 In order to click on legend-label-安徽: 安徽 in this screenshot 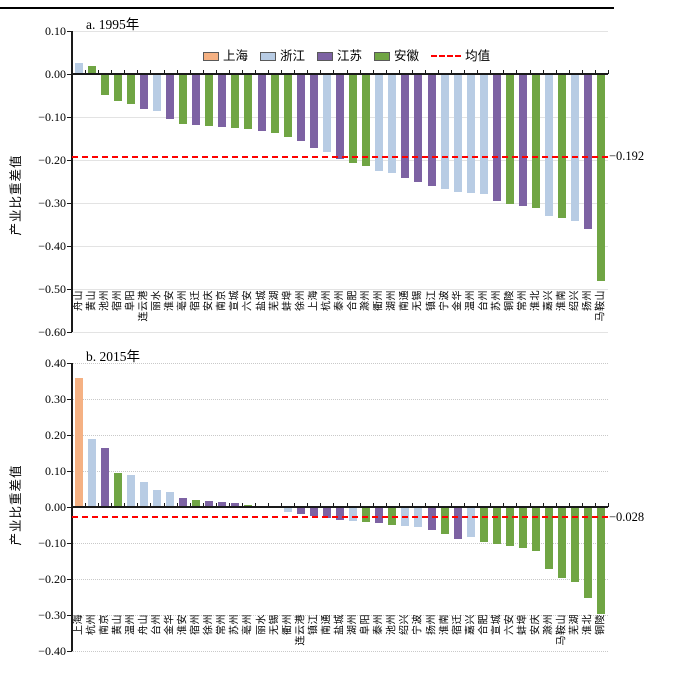, I will do `click(407, 56)`.